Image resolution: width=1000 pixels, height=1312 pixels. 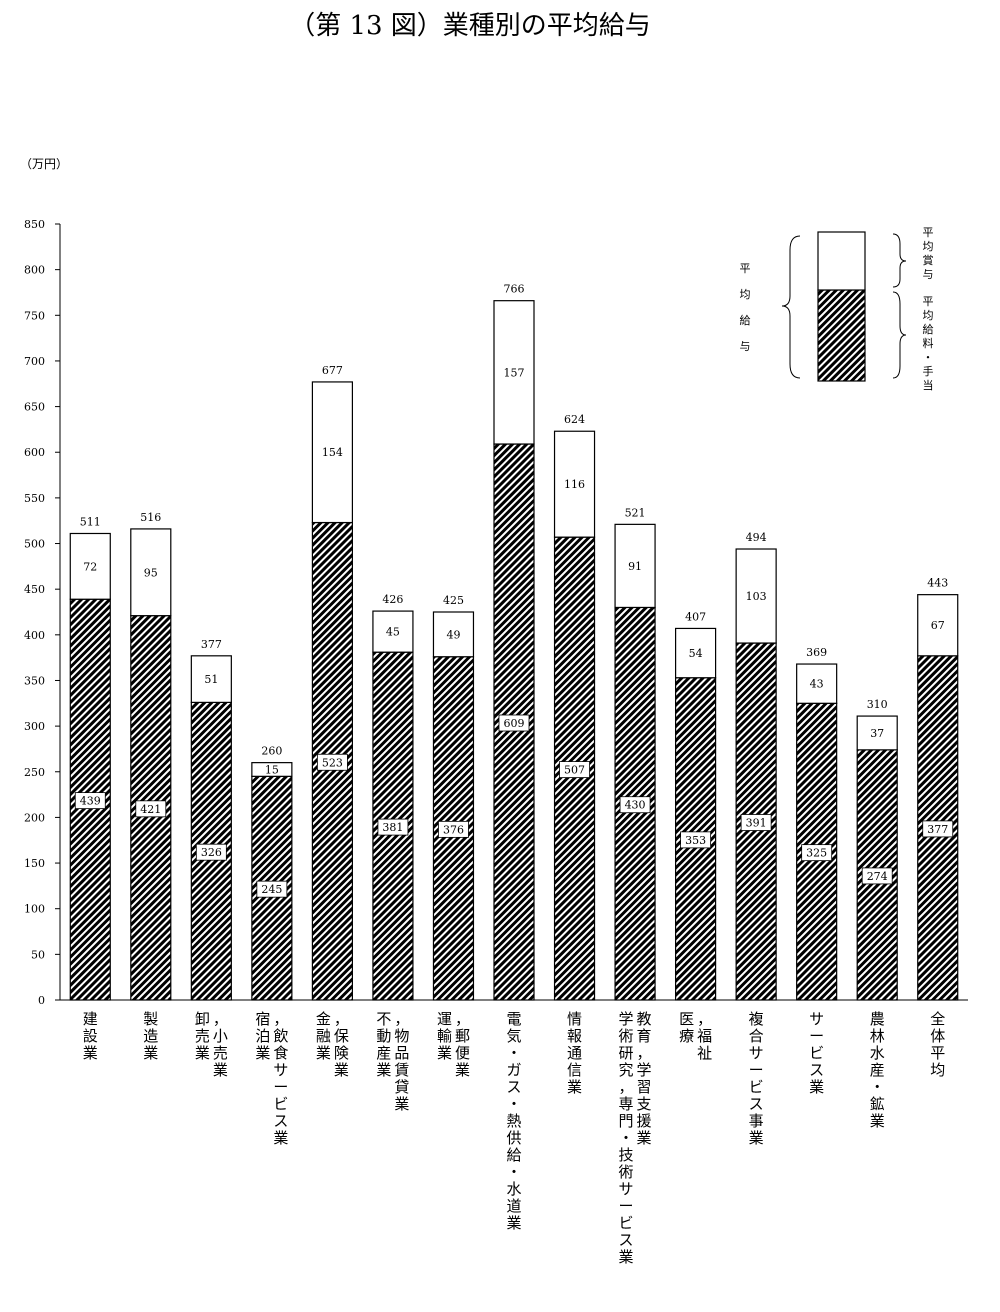 I want to click on bonus-value-label: 45, so click(x=393, y=632).